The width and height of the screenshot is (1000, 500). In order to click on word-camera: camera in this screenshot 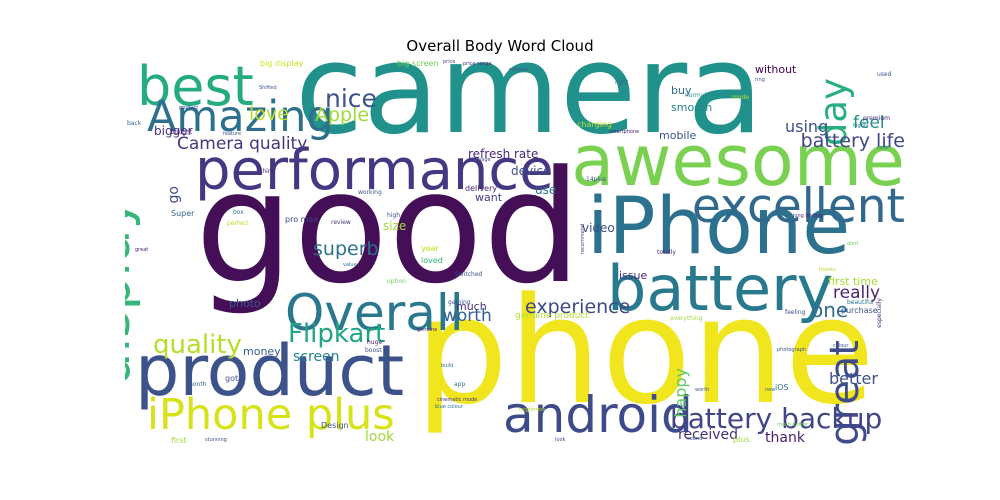, I will do `click(529, 110)`.